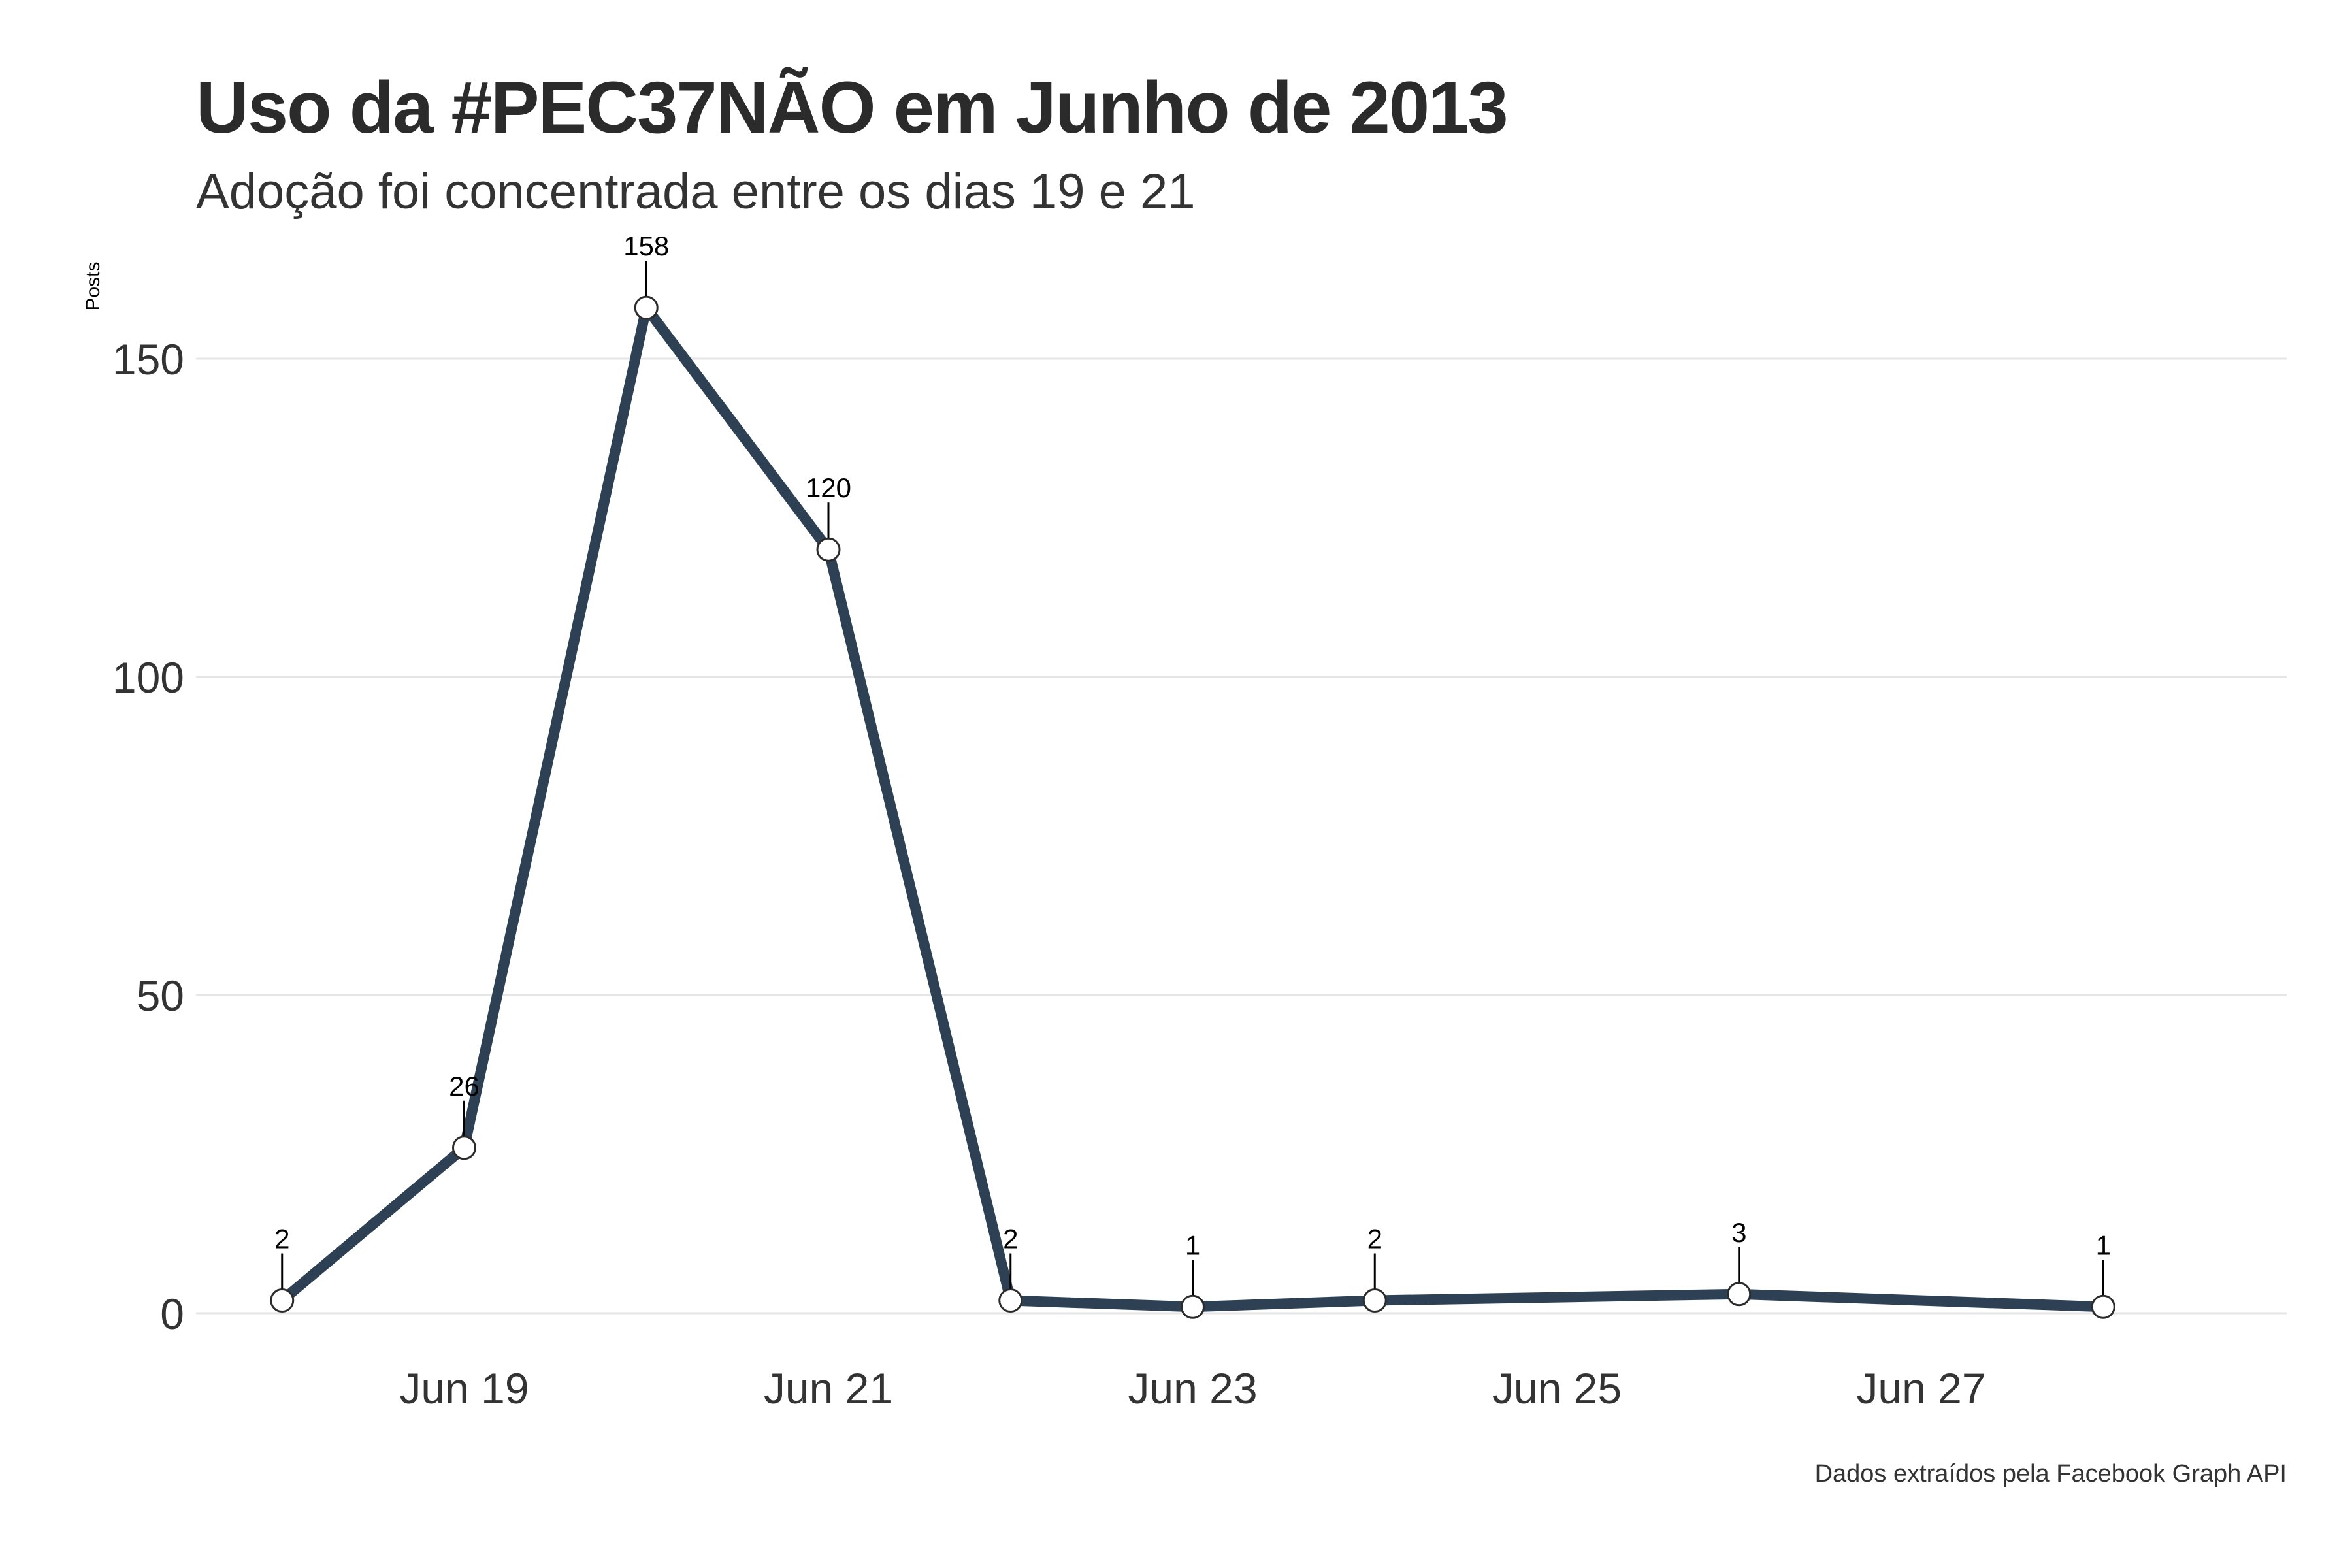 This screenshot has height=1568, width=2352. What do you see at coordinates (464, 1388) in the screenshot?
I see `x-tick-label: Jun 19` at bounding box center [464, 1388].